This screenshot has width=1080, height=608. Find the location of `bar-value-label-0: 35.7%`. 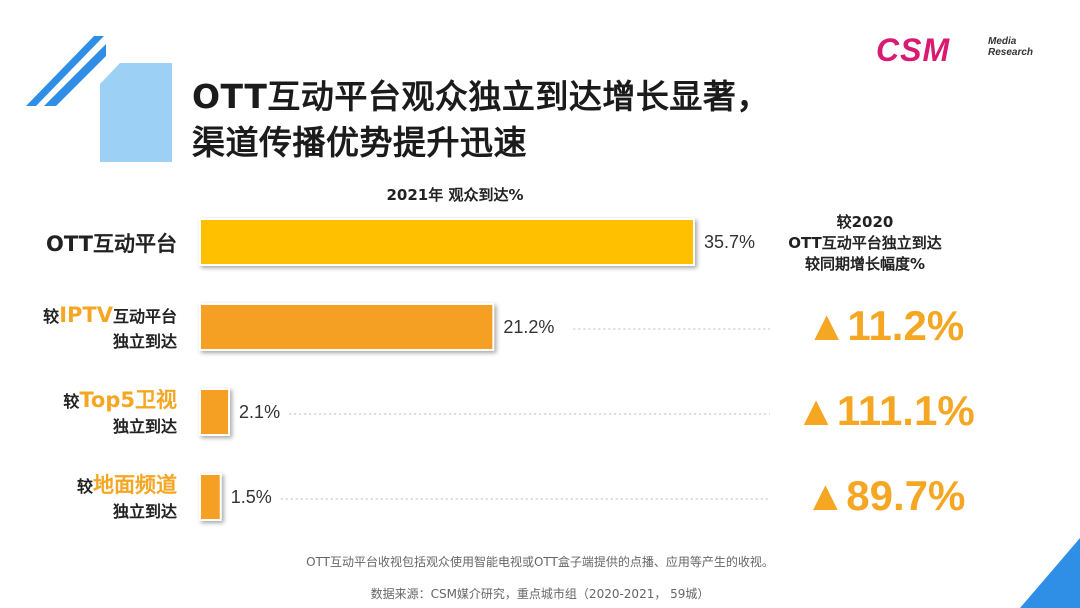

bar-value-label-0: 35.7% is located at coordinates (729, 242).